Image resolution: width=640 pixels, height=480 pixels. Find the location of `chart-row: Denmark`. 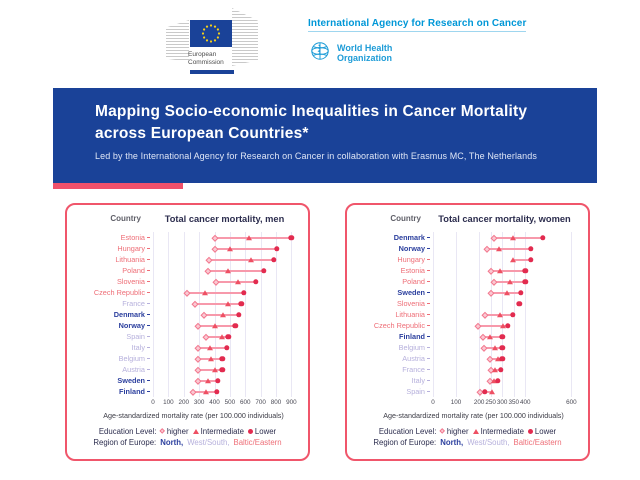

chart-row: Denmark is located at coordinates (187, 314).